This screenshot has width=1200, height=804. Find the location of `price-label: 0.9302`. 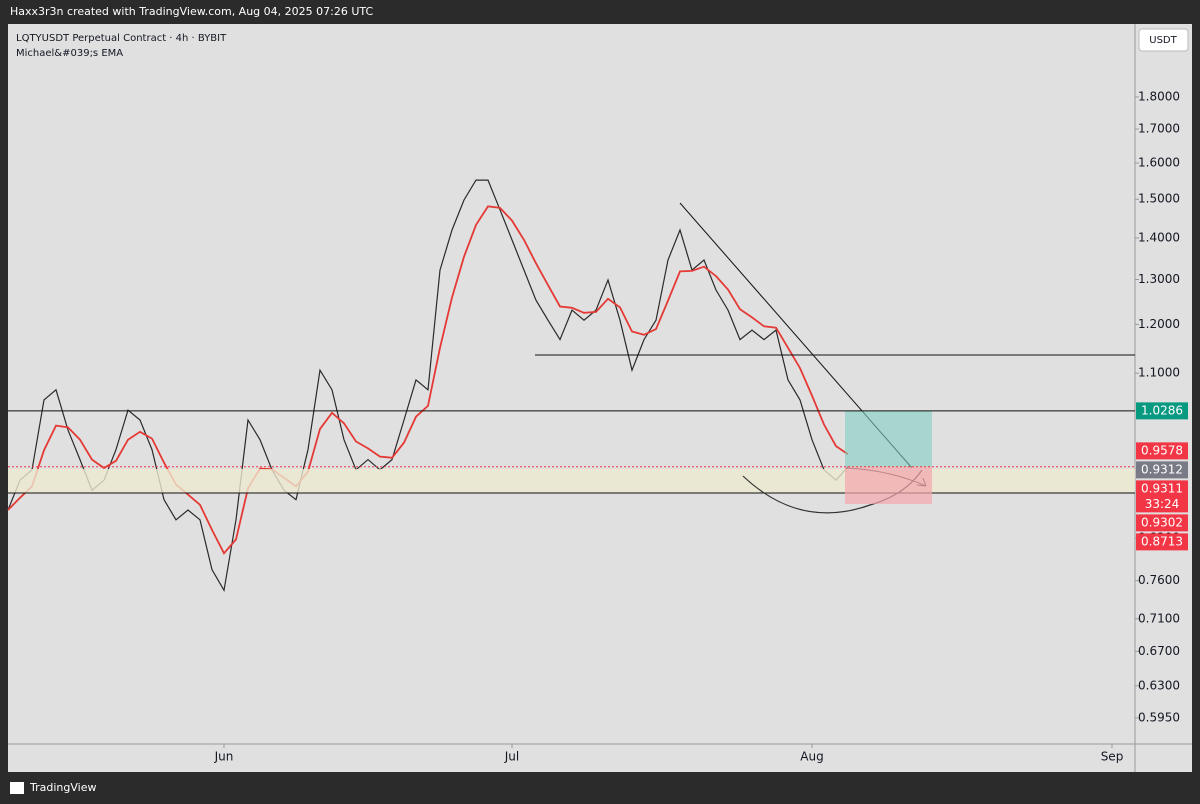

price-label: 0.9302 is located at coordinates (1162, 522).